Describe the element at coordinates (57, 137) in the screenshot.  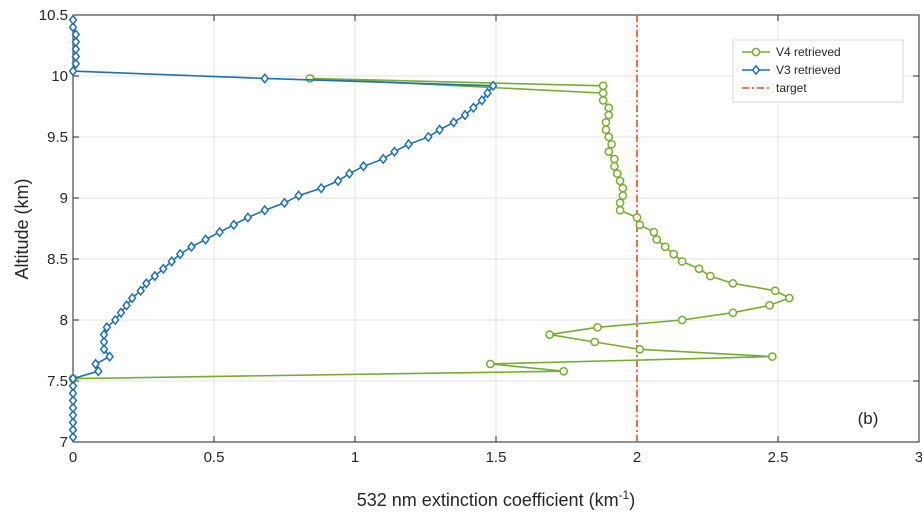
I see `y-tick-label: 9.5` at that location.